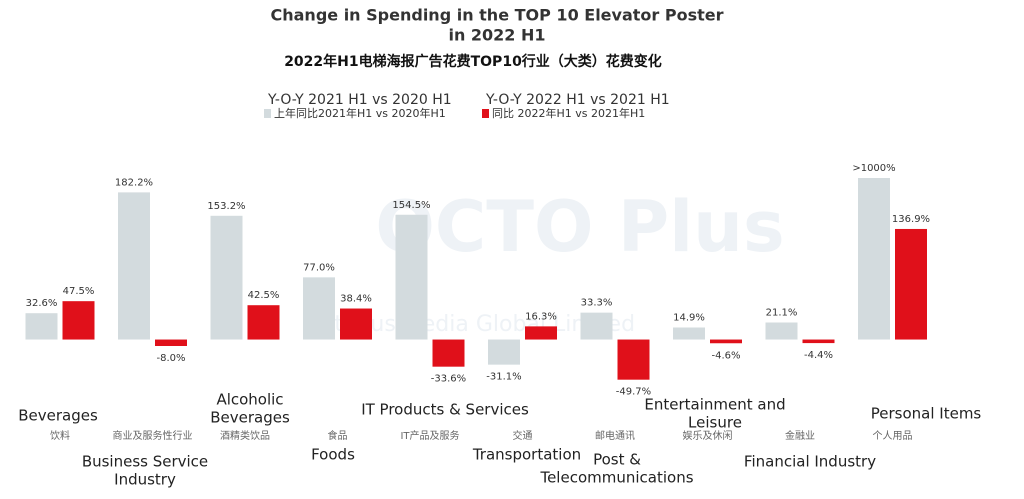 This screenshot has height=499, width=1024. I want to click on category-label: 娱乐及休闲, so click(708, 435).